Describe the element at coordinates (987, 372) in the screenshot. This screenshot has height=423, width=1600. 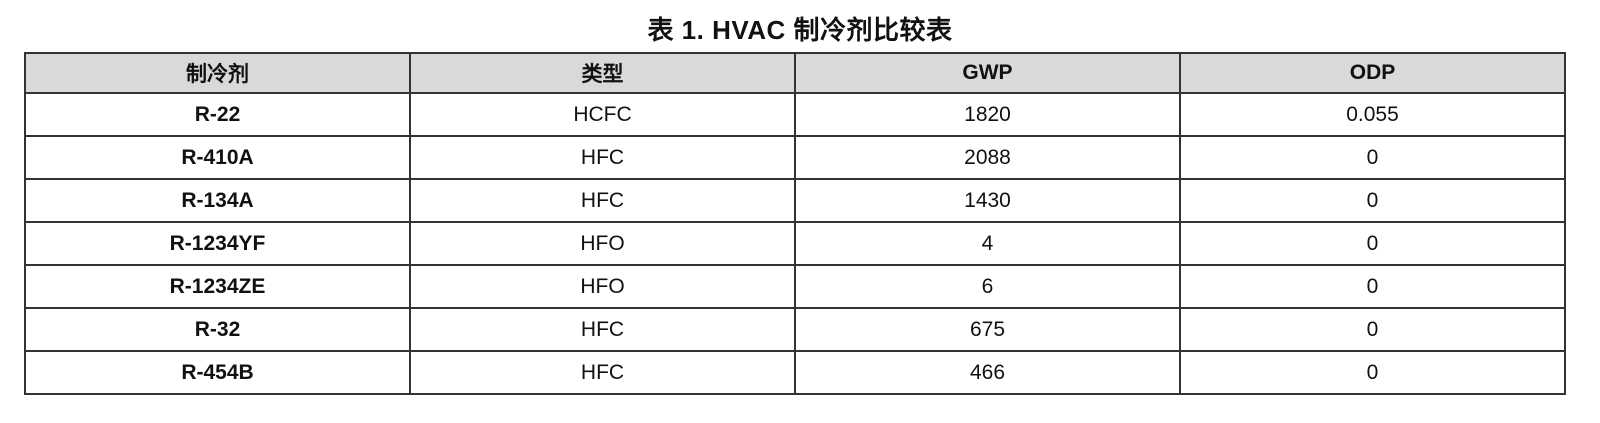
I see `gwp-cell: 466` at that location.